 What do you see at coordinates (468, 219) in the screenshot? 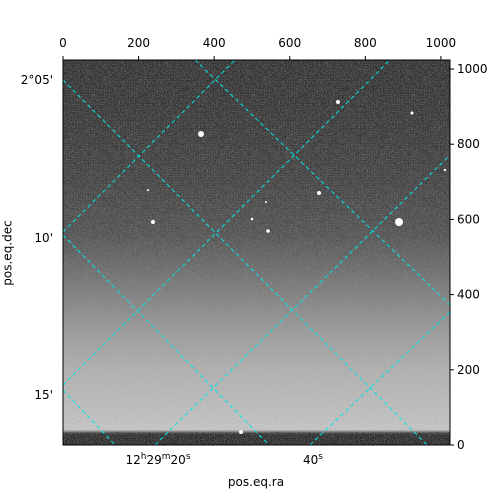
I see `y-tick-label: 600` at bounding box center [468, 219].